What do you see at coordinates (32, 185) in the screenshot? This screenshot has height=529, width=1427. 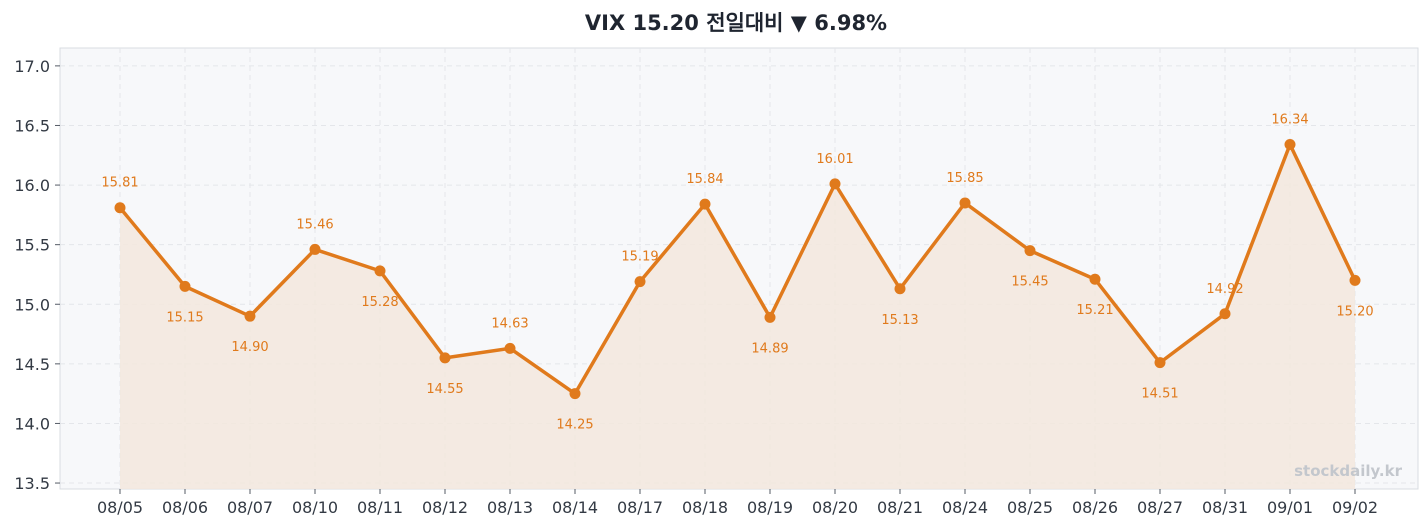 I see `y-tick-label: 16.0` at bounding box center [32, 185].